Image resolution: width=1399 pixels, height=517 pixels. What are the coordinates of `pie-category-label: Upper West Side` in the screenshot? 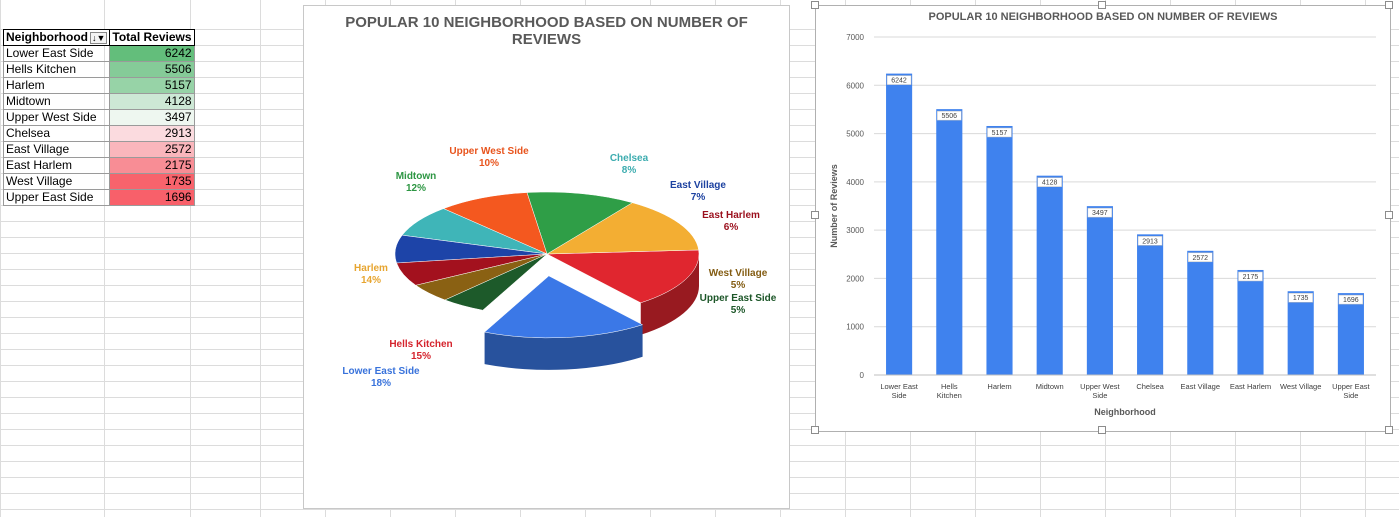 It's located at (489, 151).